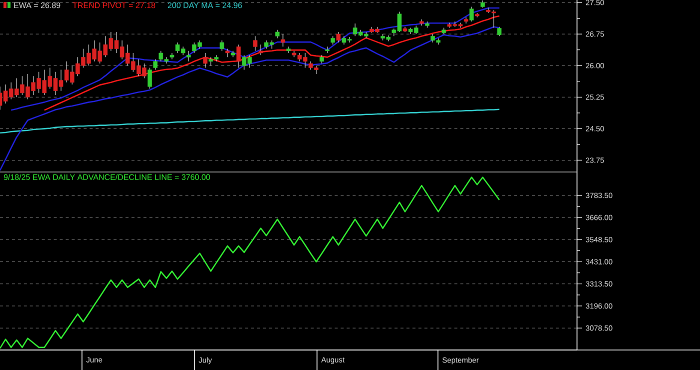  What do you see at coordinates (205, 5) in the screenshot?
I see `text: 200 DAY MA = 24.96` at bounding box center [205, 5].